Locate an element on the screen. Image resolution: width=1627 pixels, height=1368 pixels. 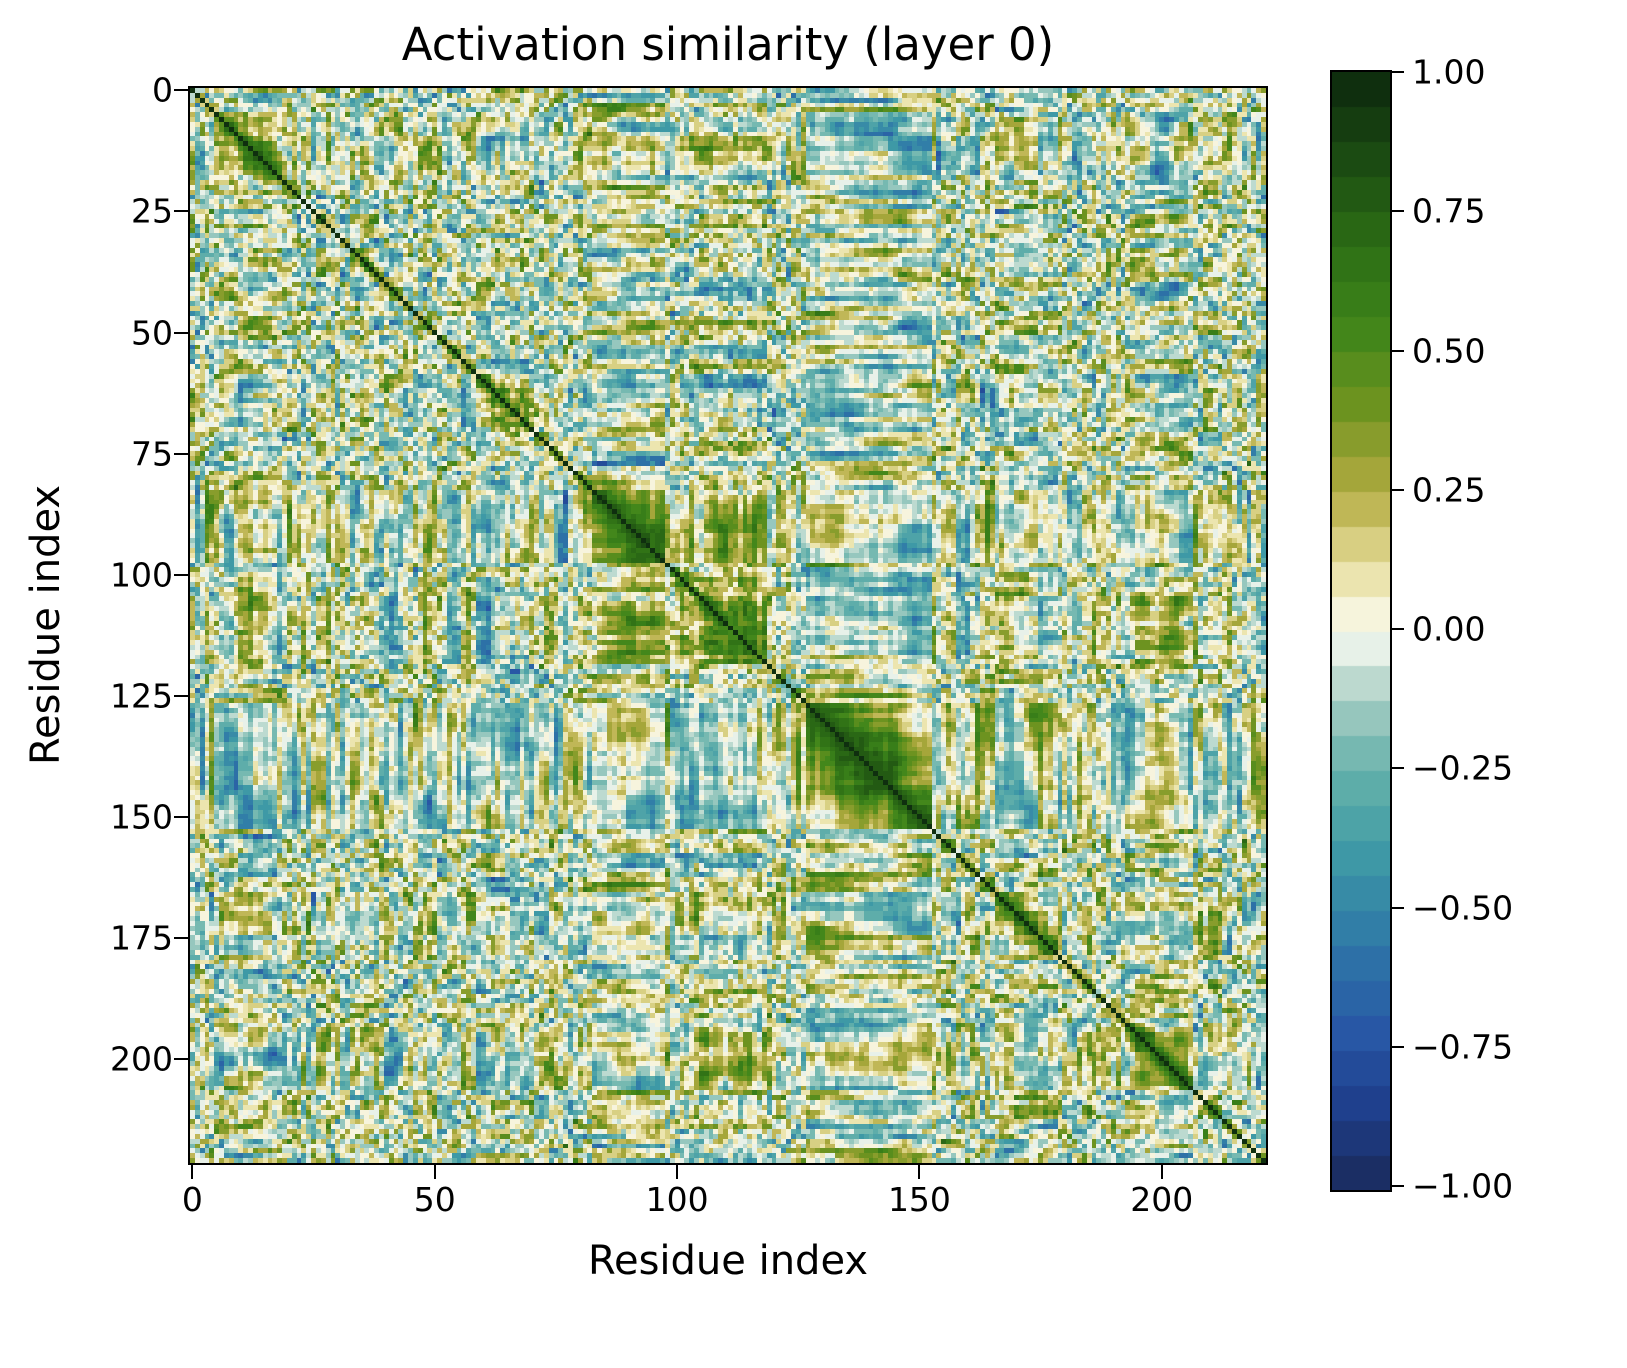
y-tick-label: 125 is located at coordinates (141, 696).